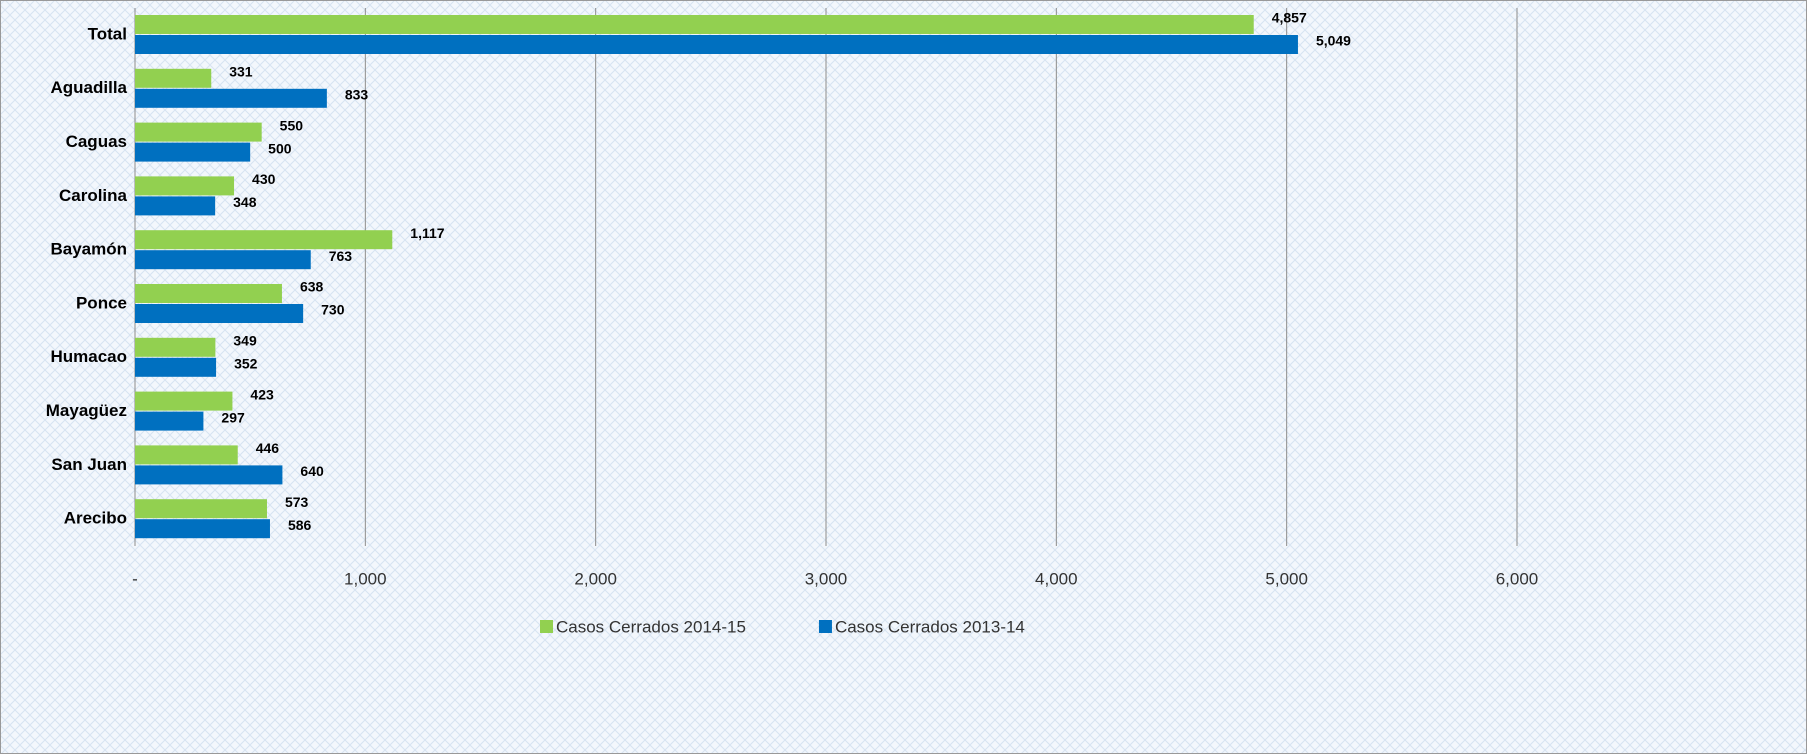 Image resolution: width=1807 pixels, height=754 pixels. Describe the element at coordinates (245, 202) in the screenshot. I see `data-label: 348` at that location.